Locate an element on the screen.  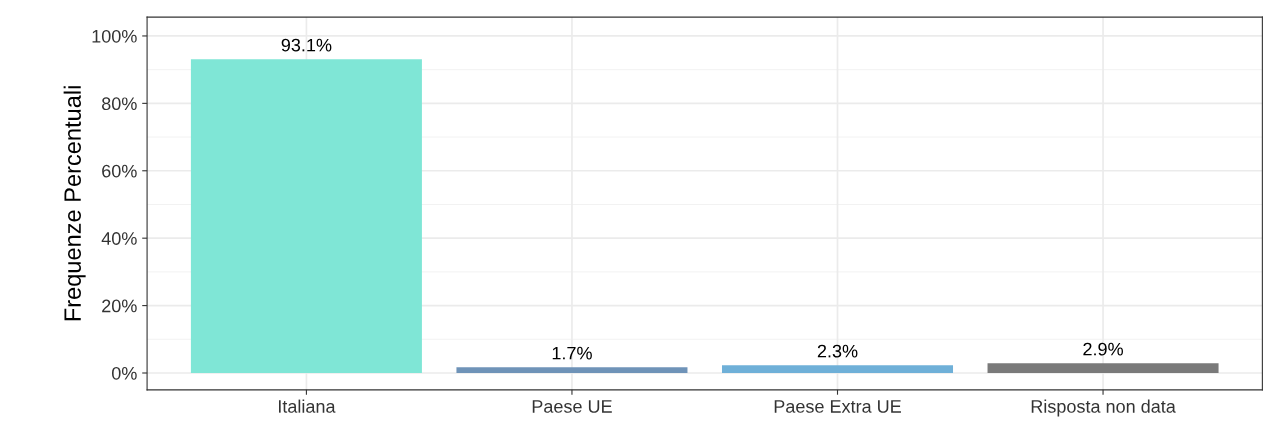
data-label: 2.9% is located at coordinates (1103, 349).